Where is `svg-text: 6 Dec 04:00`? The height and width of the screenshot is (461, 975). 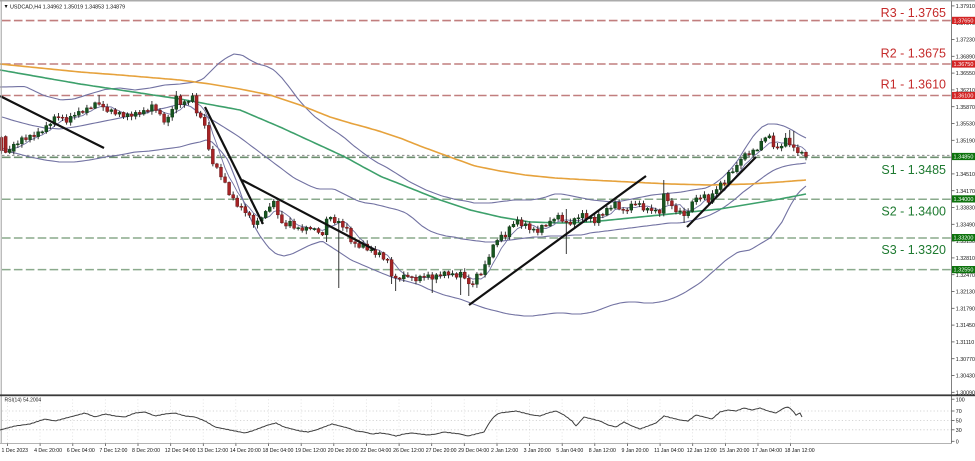 svg-text: 6 Dec 04:00 is located at coordinates (81, 451).